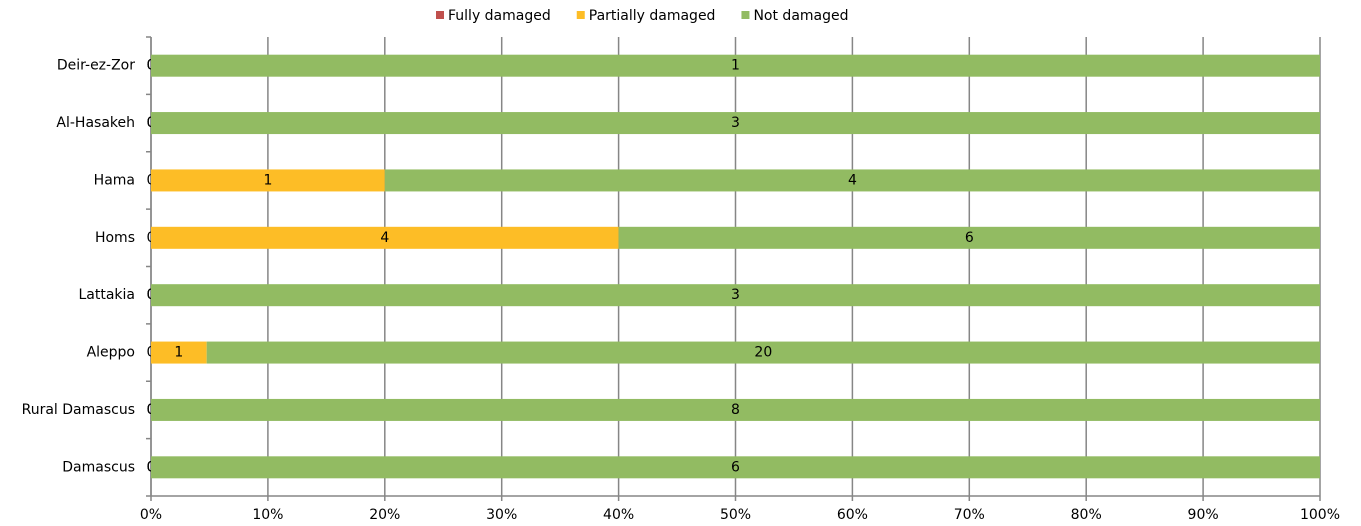  I want to click on data-label: 20, so click(763, 353).